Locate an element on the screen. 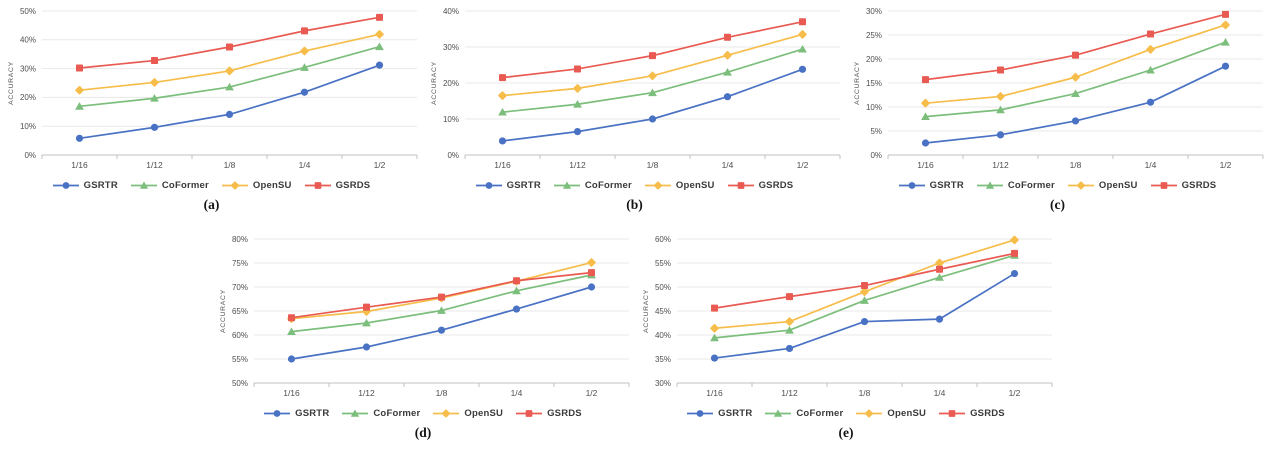  y-tick-label: 55% is located at coordinates (239, 359).